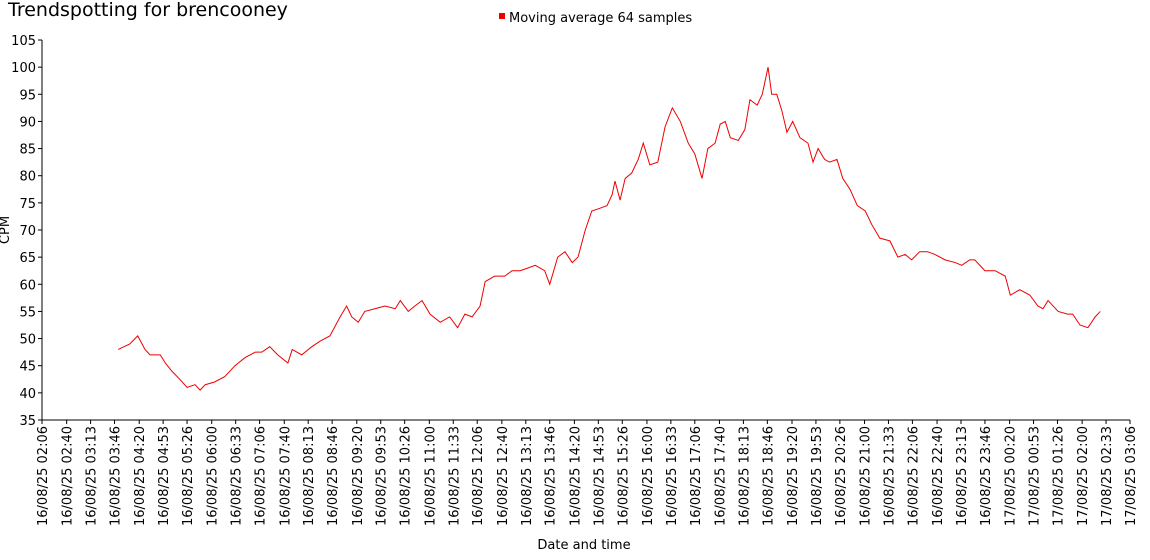 This screenshot has height=560, width=1150. Describe the element at coordinates (454, 476) in the screenshot. I see `x-tick-label: 16/08/25 11:33` at that location.